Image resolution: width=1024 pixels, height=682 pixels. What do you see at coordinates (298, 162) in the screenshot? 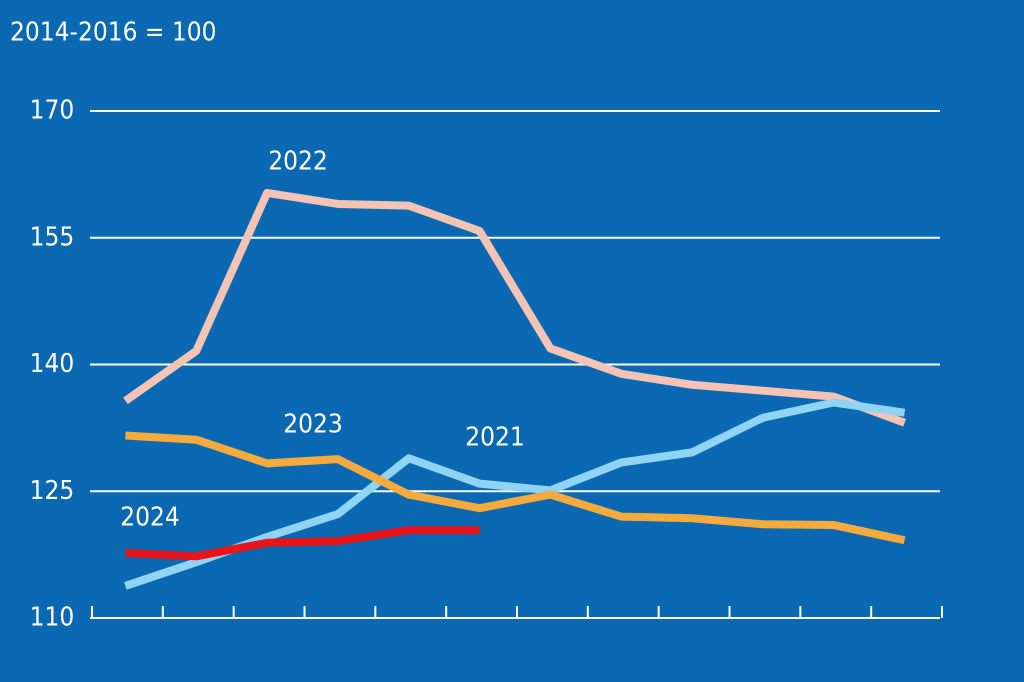
I see `series-label: 2022` at bounding box center [298, 162].